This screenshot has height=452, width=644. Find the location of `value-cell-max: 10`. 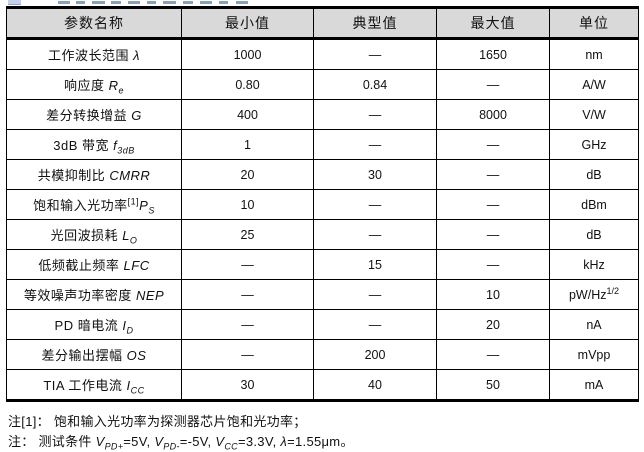

value-cell-max: 10 is located at coordinates (493, 294).